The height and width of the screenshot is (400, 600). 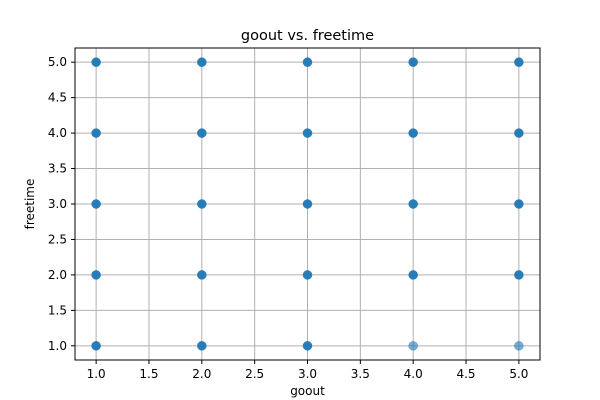 What do you see at coordinates (57, 275) in the screenshot?
I see `y-tick-label: 2.0` at bounding box center [57, 275].